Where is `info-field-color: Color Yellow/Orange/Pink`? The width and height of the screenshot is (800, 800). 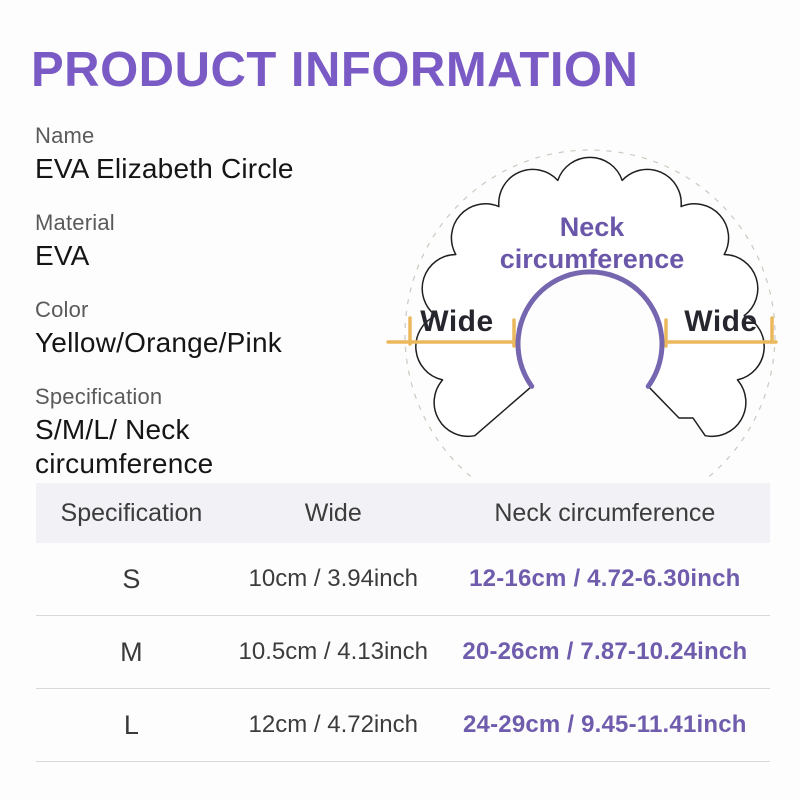
info-field-color: Color Yellow/Orange/Pink is located at coordinates (205, 328).